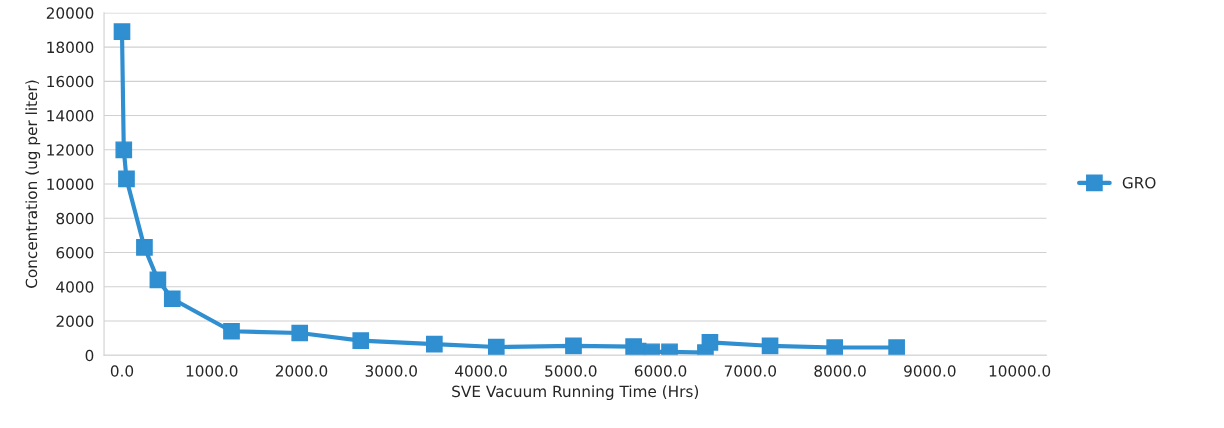 The image size is (1224, 428). What do you see at coordinates (89, 355) in the screenshot?
I see `y-tick-label: 0` at bounding box center [89, 355].